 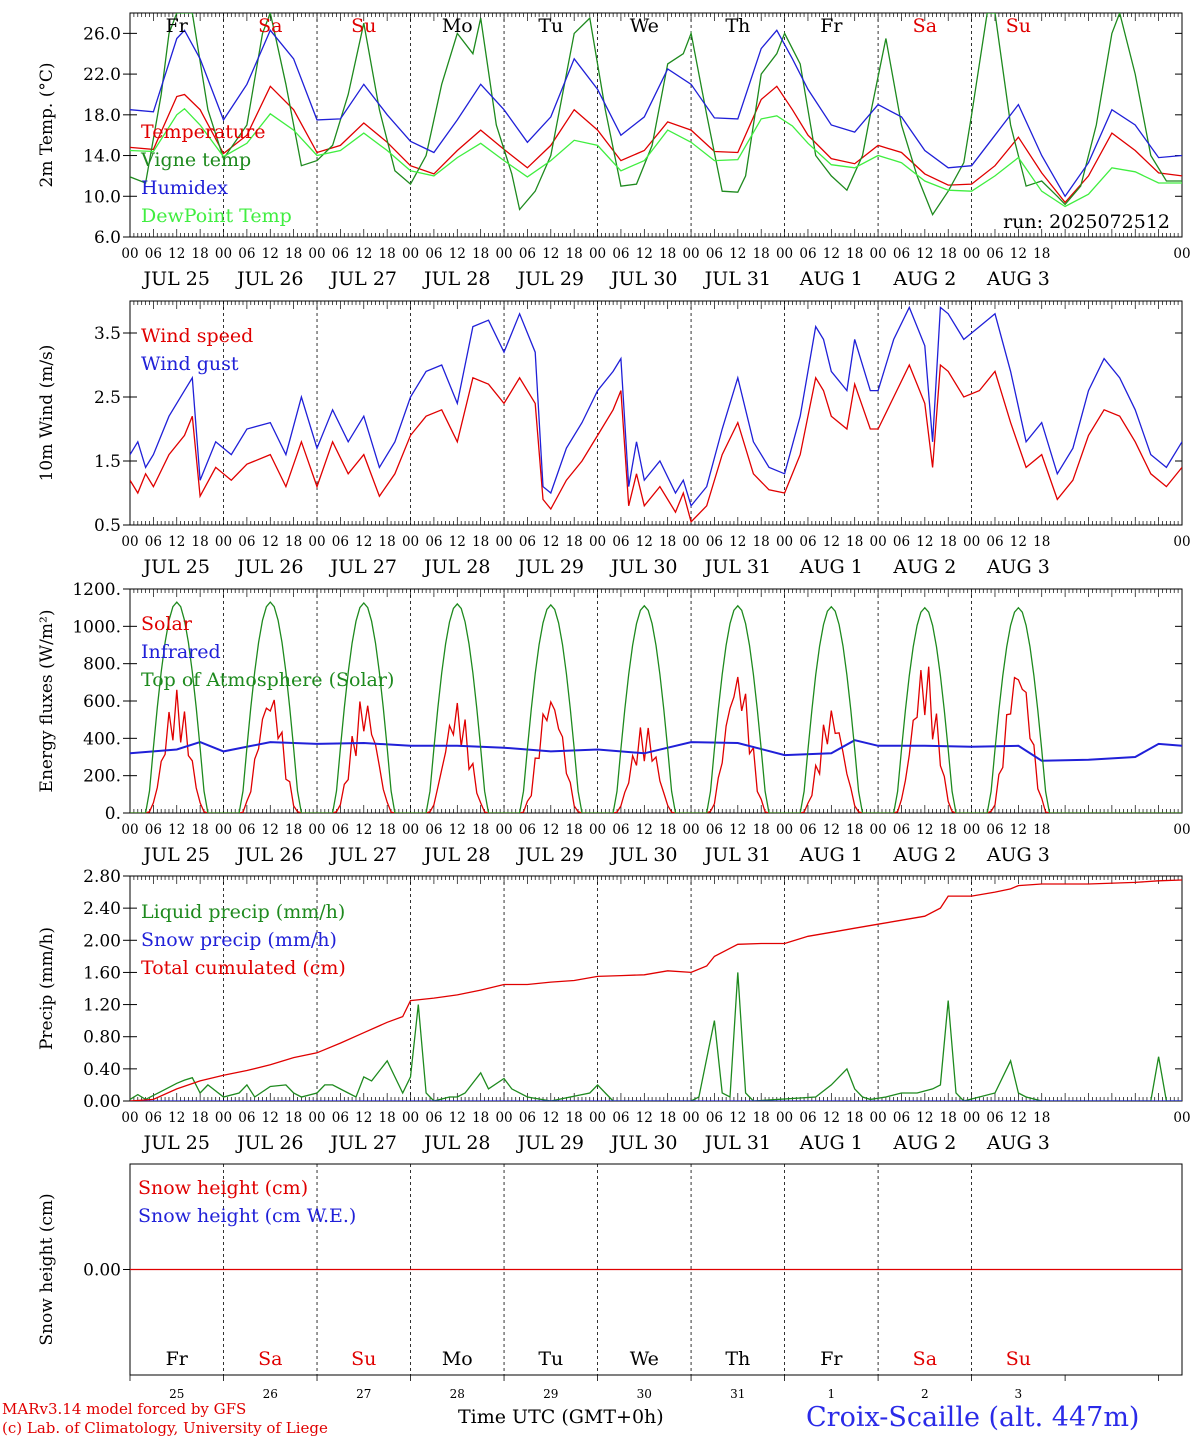 I want to click on run-label: run: 2025072512, so click(x=1086, y=222).